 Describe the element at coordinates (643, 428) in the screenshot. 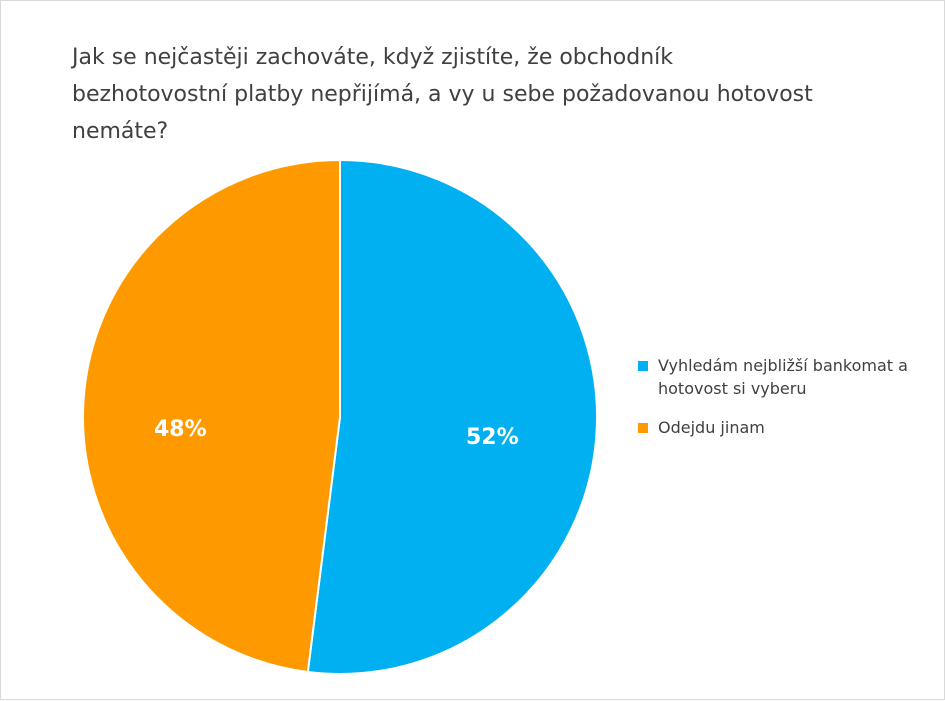

I see `legend-swatch-odejdu` at that location.